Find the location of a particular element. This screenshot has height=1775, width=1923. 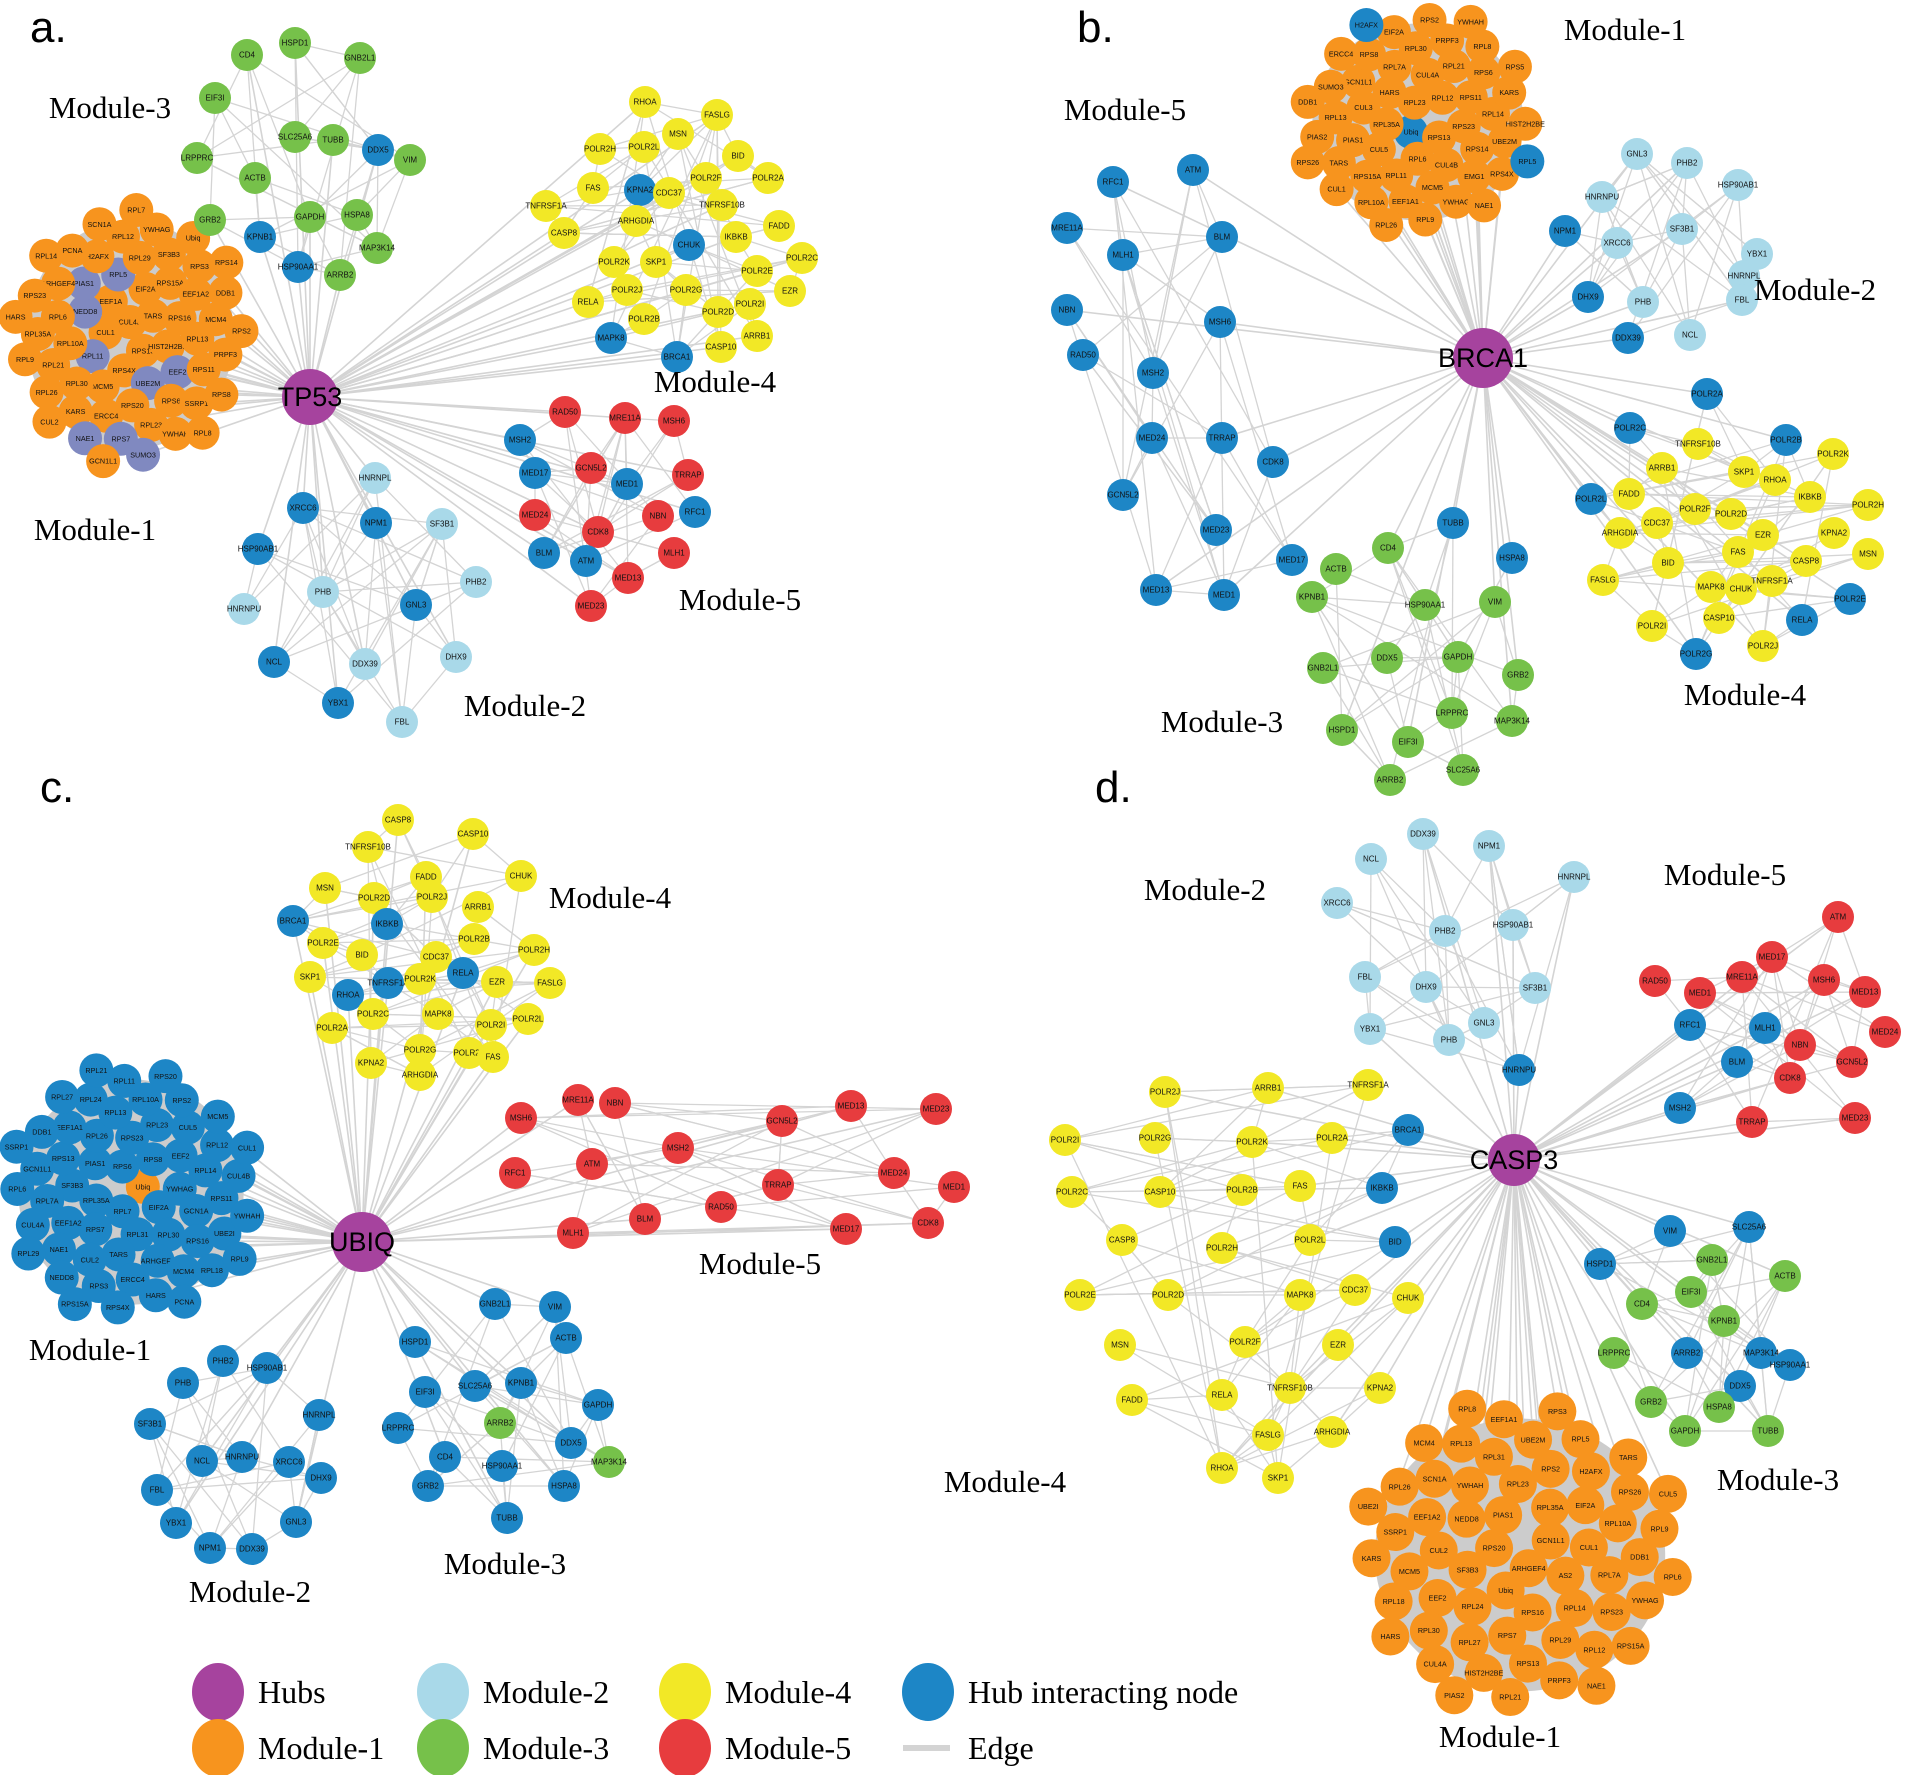

node-ARHGDIA: ARHGDIA is located at coordinates (1332, 1432).